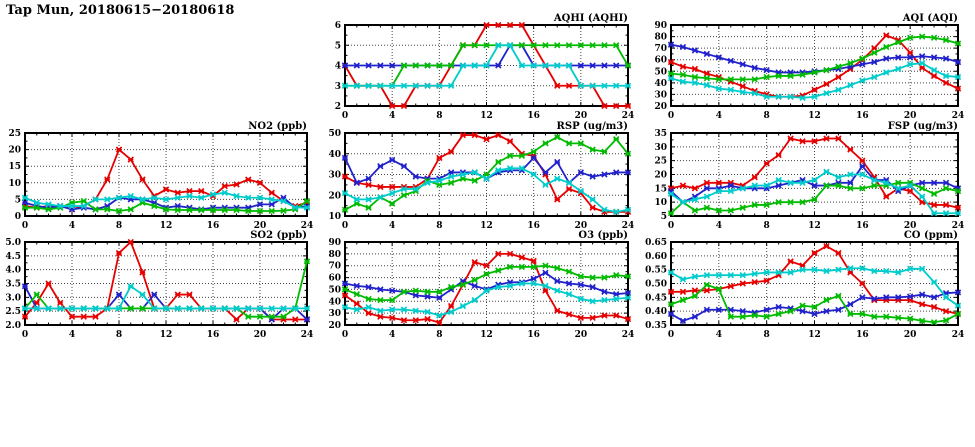 Image resolution: width=975 pixels, height=447 pixels. What do you see at coordinates (334, 134) in the screenshot?
I see `y-tick-label: 50` at bounding box center [334, 134].